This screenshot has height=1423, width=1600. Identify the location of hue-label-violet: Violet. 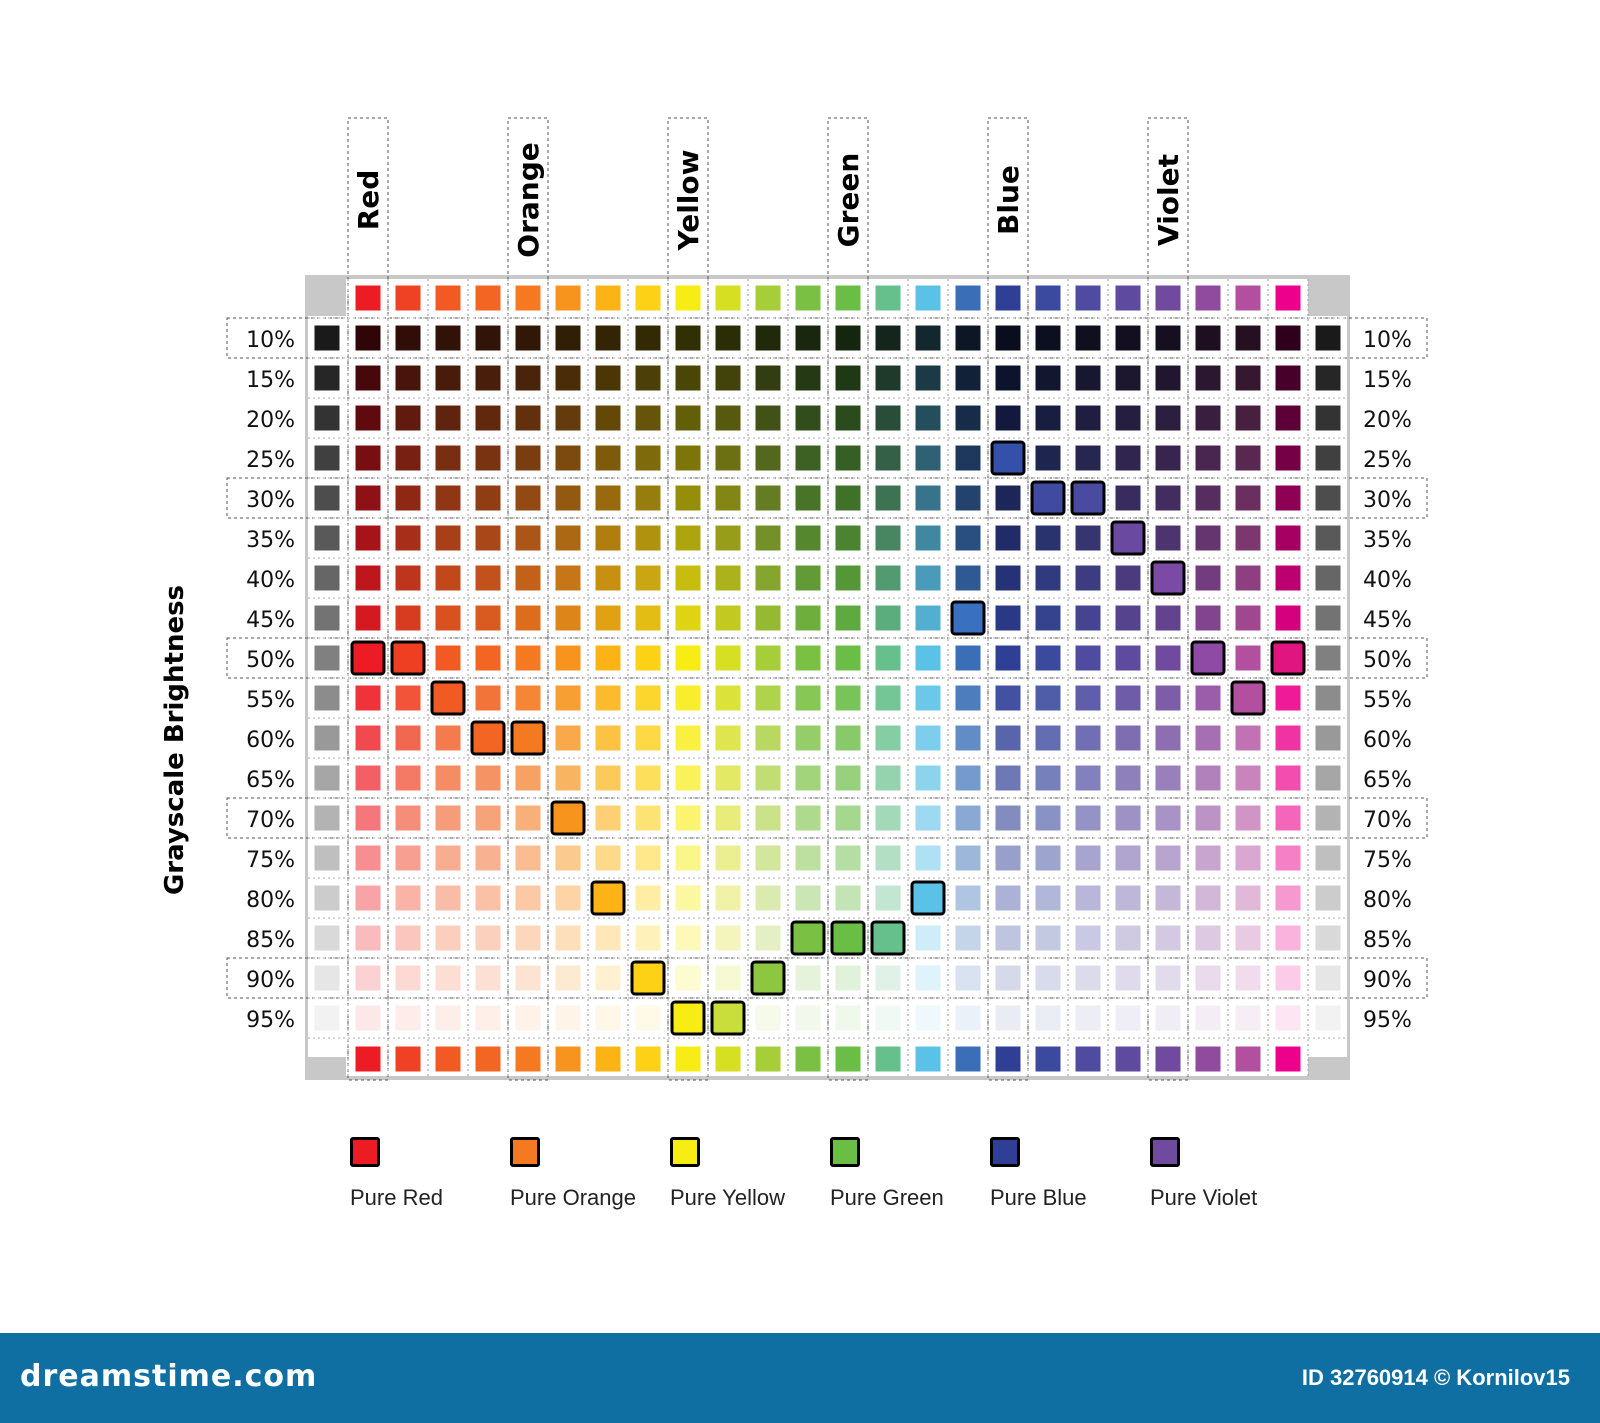
(1168, 200).